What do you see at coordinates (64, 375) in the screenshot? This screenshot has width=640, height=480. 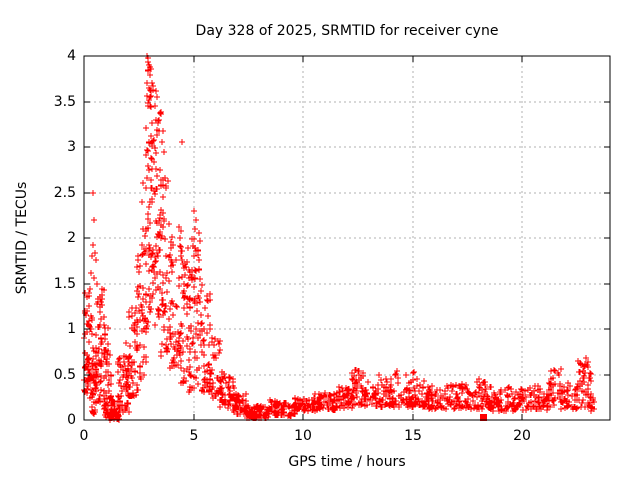 I see `y-tick-label: 0.5` at bounding box center [64, 375].